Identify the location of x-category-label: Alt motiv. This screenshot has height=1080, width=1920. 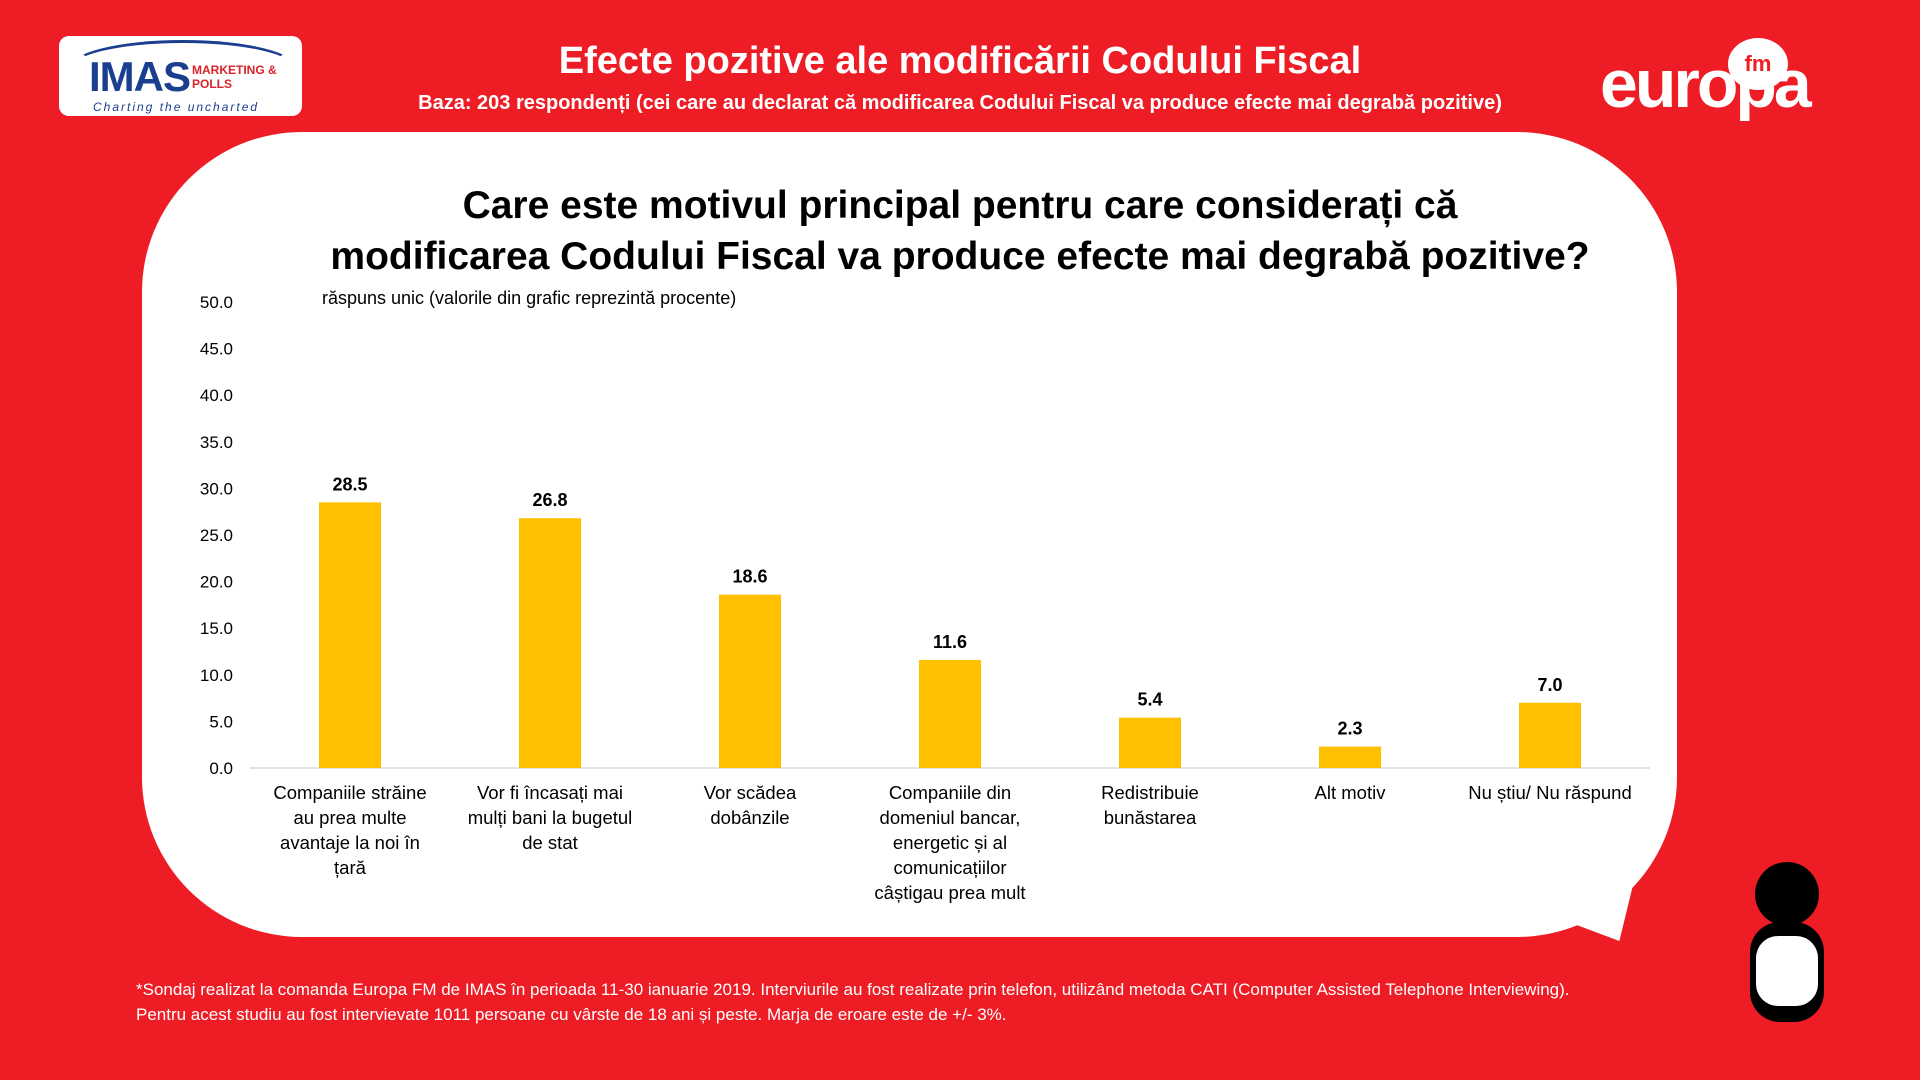
(1351, 792).